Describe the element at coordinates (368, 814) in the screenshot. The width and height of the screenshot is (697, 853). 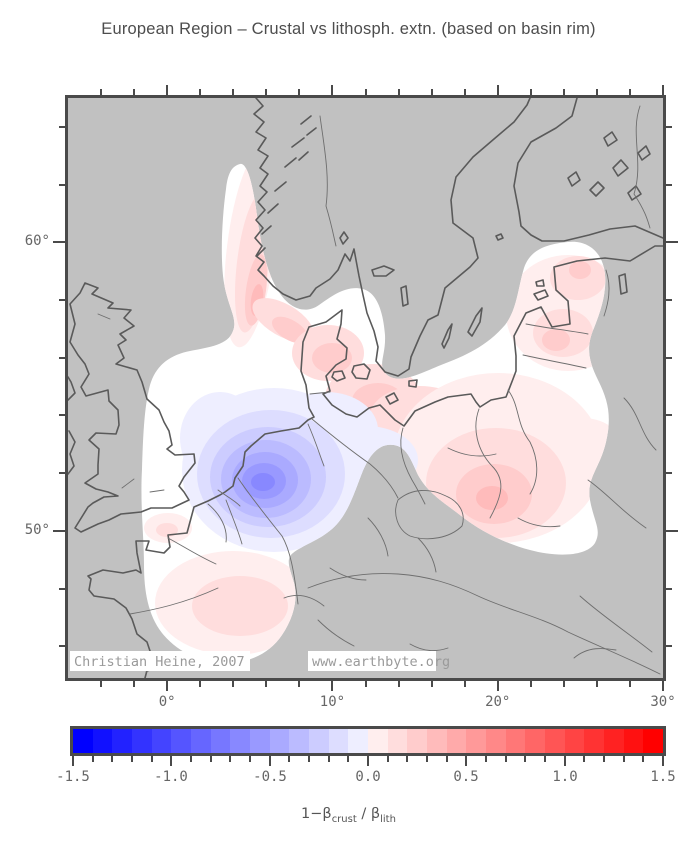
I see `caption-mid: / β` at that location.